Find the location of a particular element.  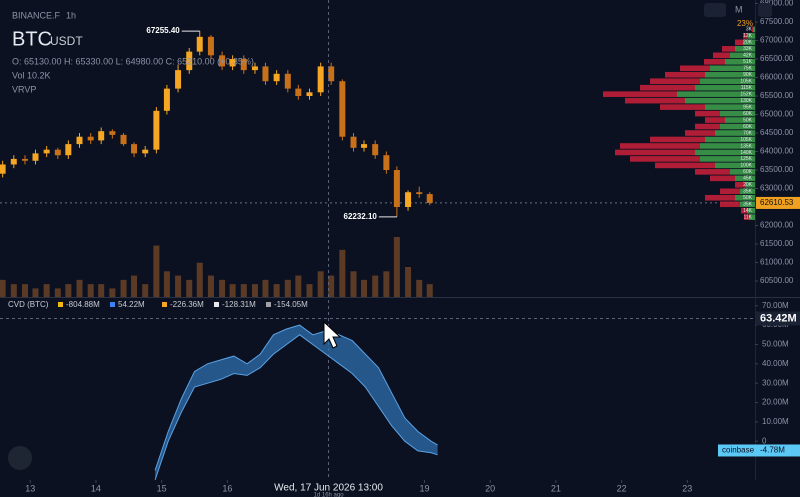

indicator: VRVP is located at coordinates (24, 89).